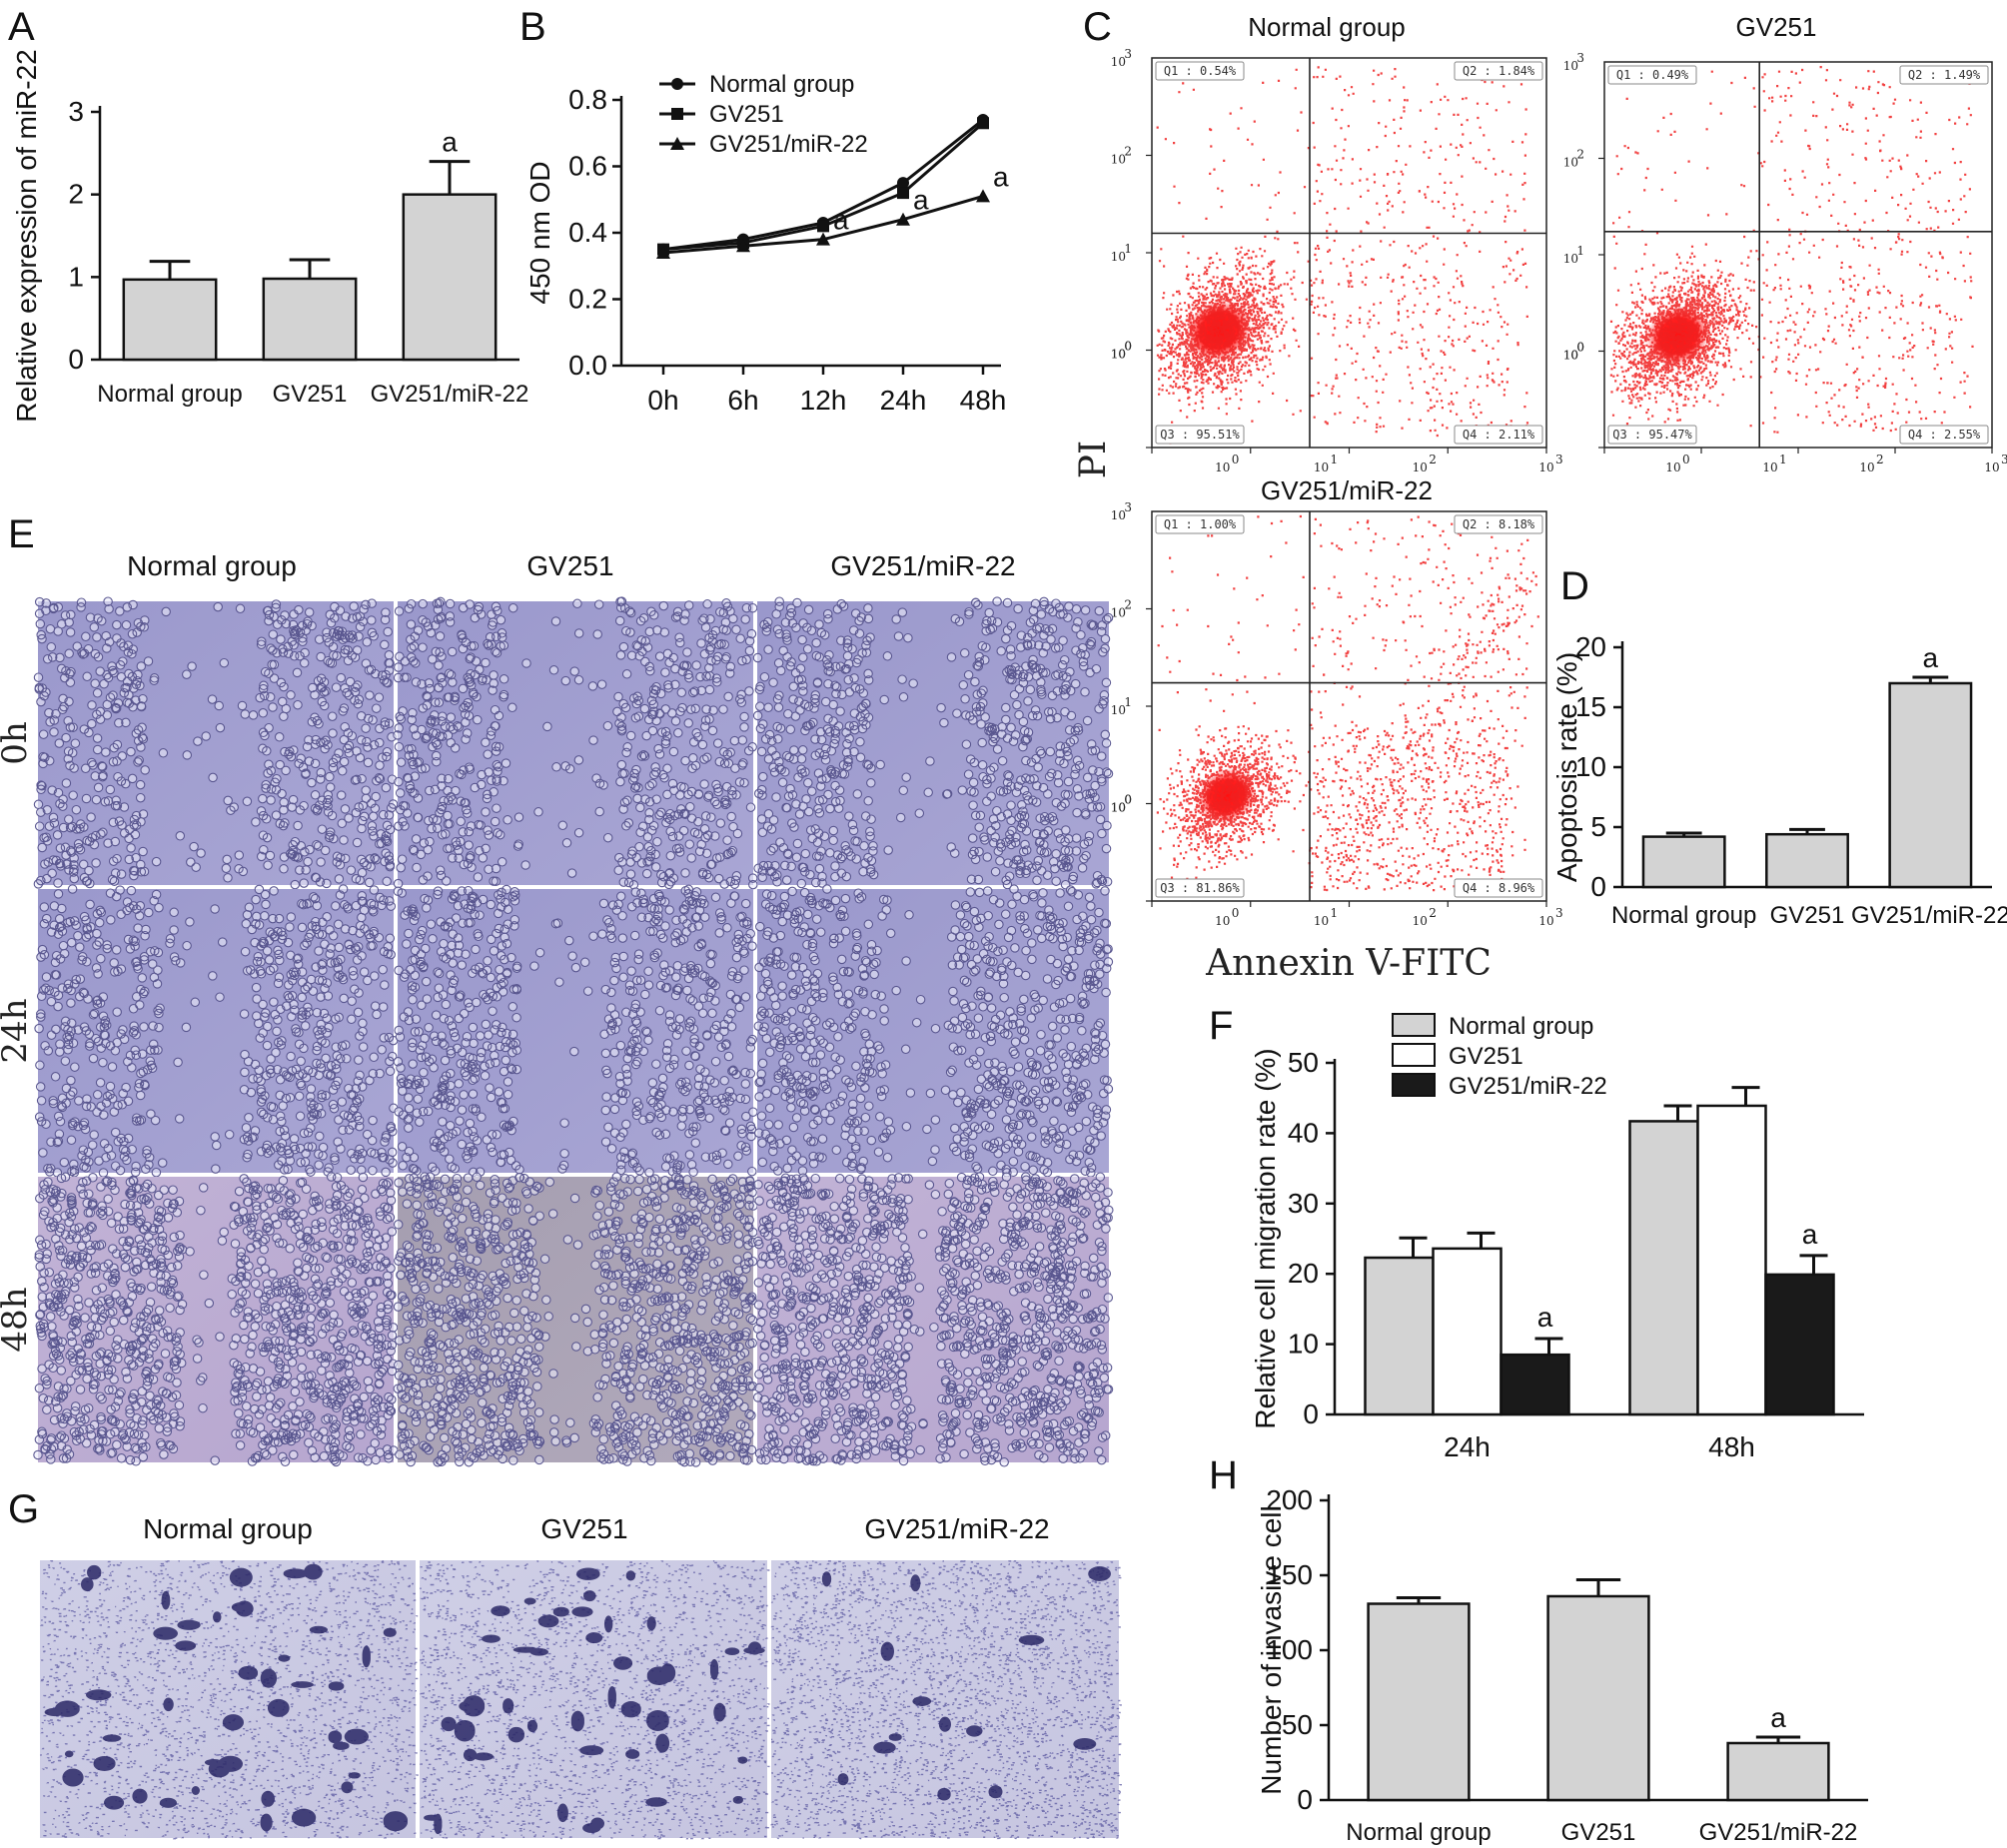 The image size is (2007, 1848). What do you see at coordinates (1499, 71) in the screenshot?
I see `quadrant-label-q2: Q2 : 1.84%` at bounding box center [1499, 71].